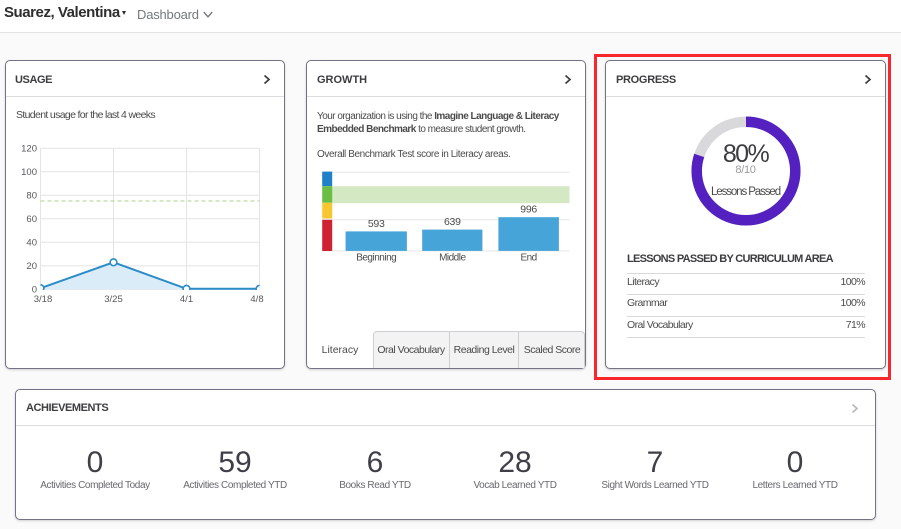 The height and width of the screenshot is (529, 901). Describe the element at coordinates (43, 299) in the screenshot. I see `svg-text: 3/18` at that location.